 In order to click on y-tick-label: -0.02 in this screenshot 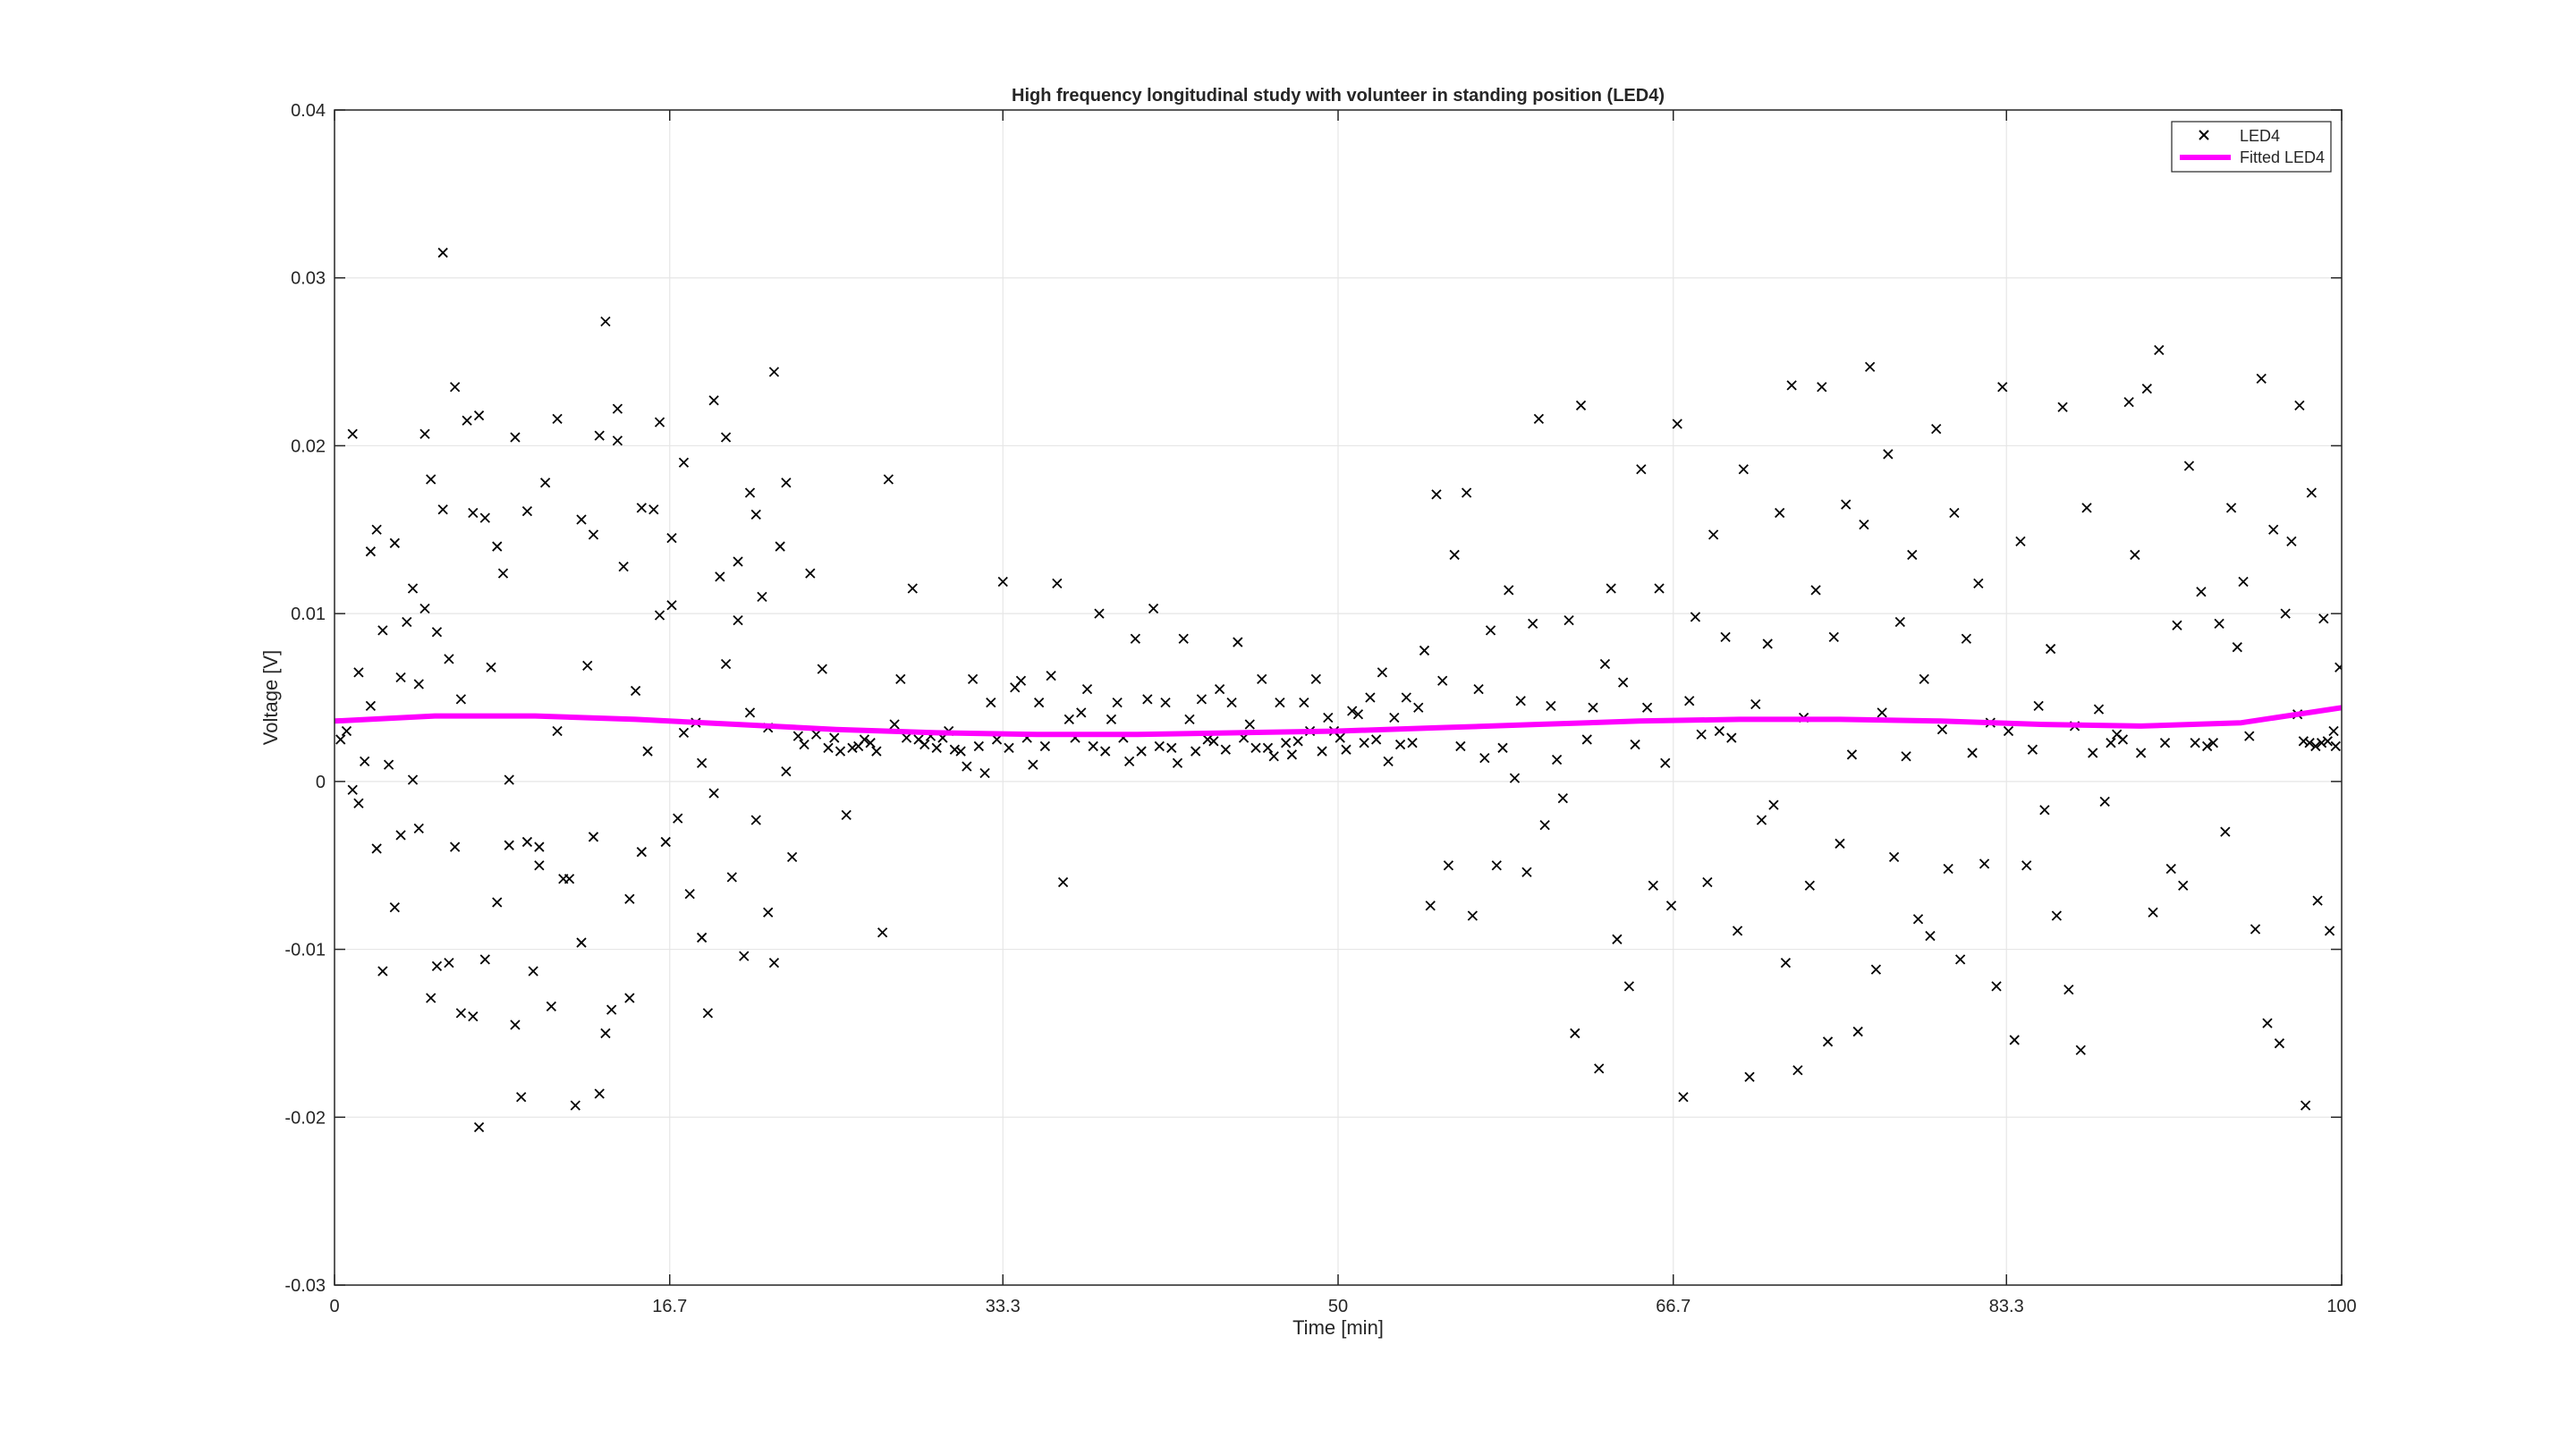, I will do `click(305, 1118)`.